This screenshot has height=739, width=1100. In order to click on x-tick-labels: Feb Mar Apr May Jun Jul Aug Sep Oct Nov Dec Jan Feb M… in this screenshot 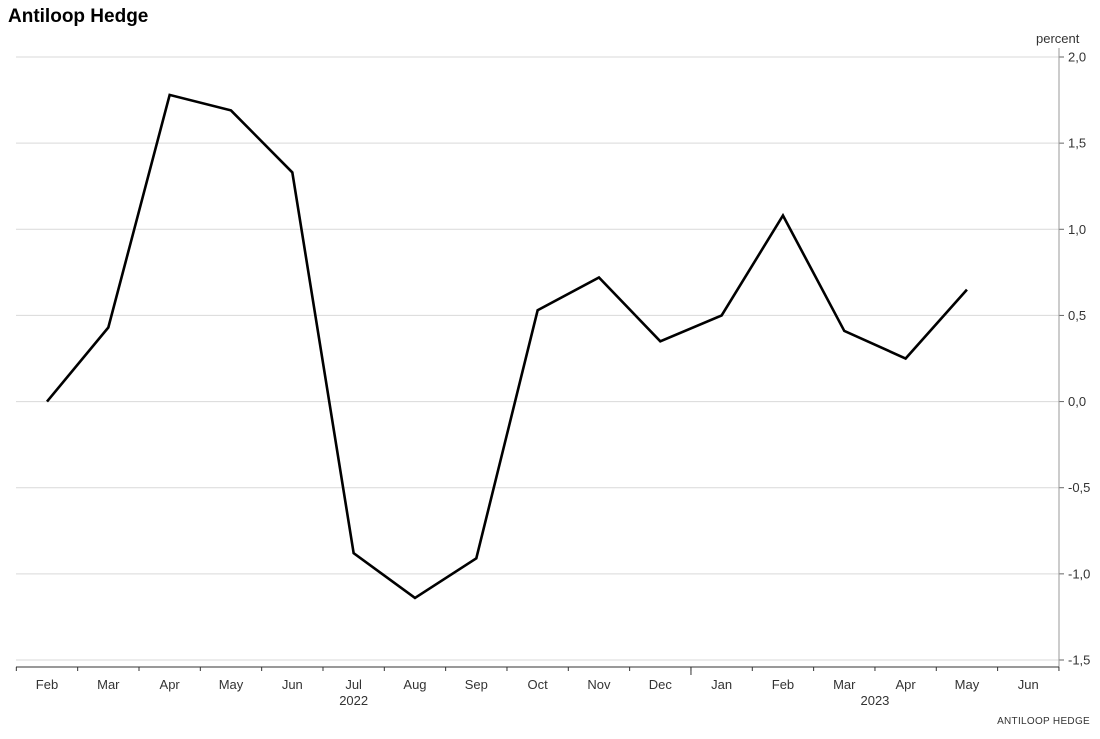, I will do `click(537, 684)`.